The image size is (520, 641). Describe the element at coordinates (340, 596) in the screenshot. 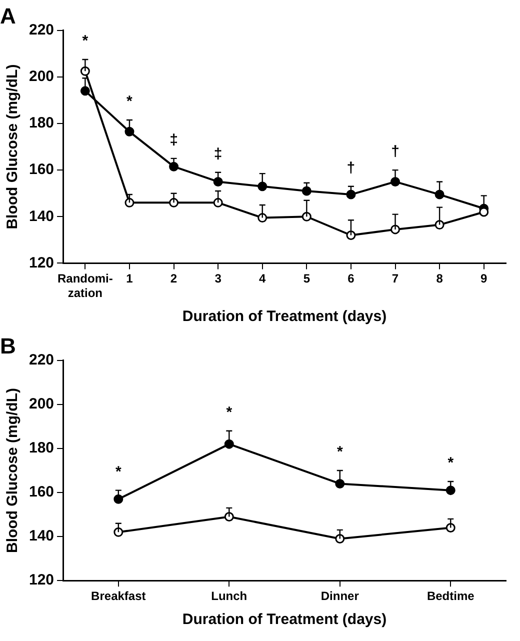

I see `x-tick-label: Dinner` at that location.